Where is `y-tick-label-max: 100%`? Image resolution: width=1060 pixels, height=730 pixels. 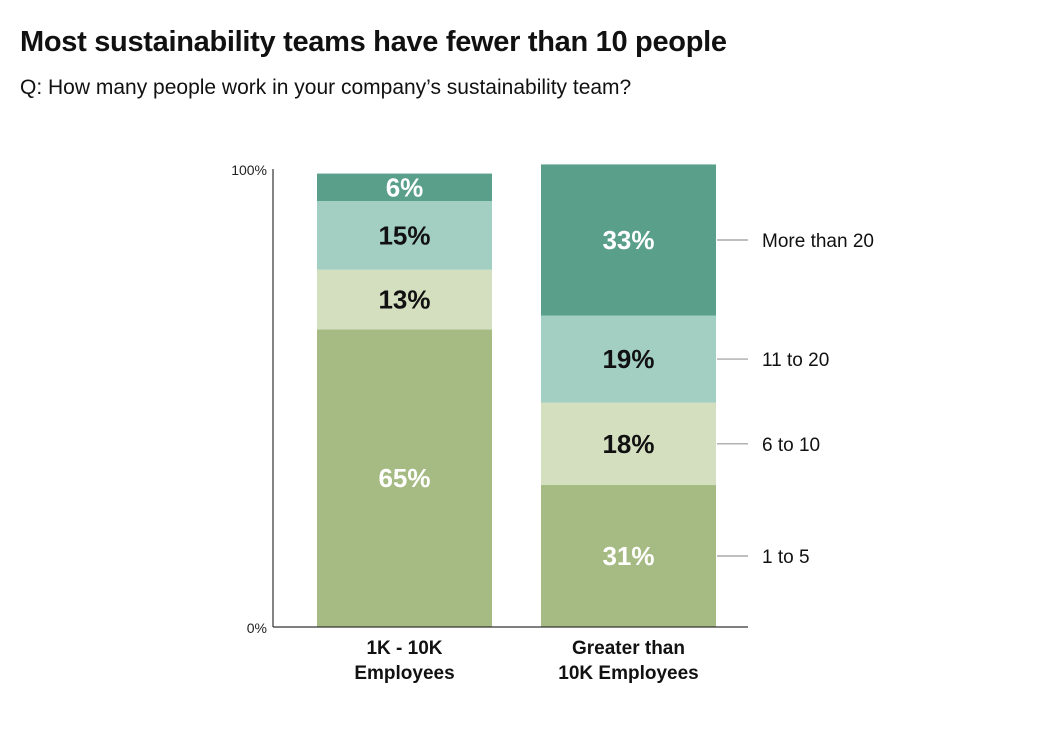 y-tick-label-max: 100% is located at coordinates (249, 170).